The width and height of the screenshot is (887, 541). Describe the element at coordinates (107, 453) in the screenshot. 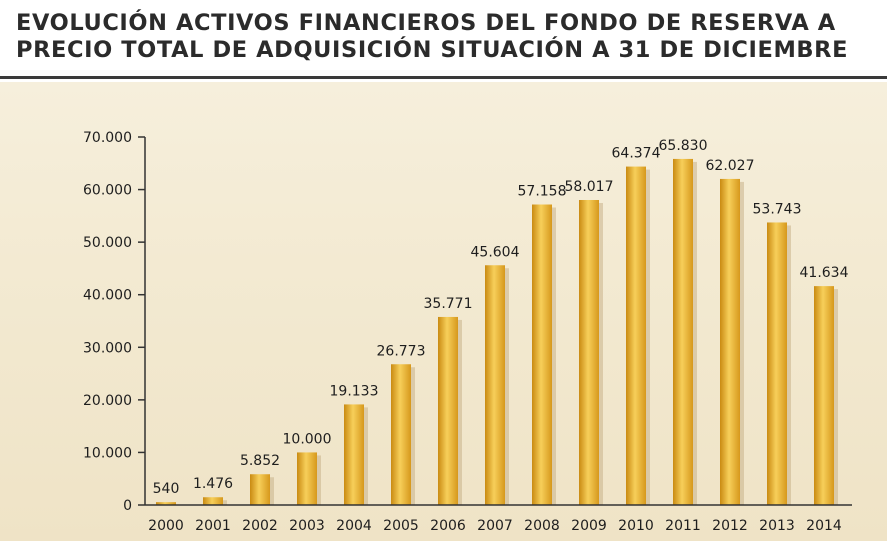

I see `y-tick-label: 10.000` at that location.